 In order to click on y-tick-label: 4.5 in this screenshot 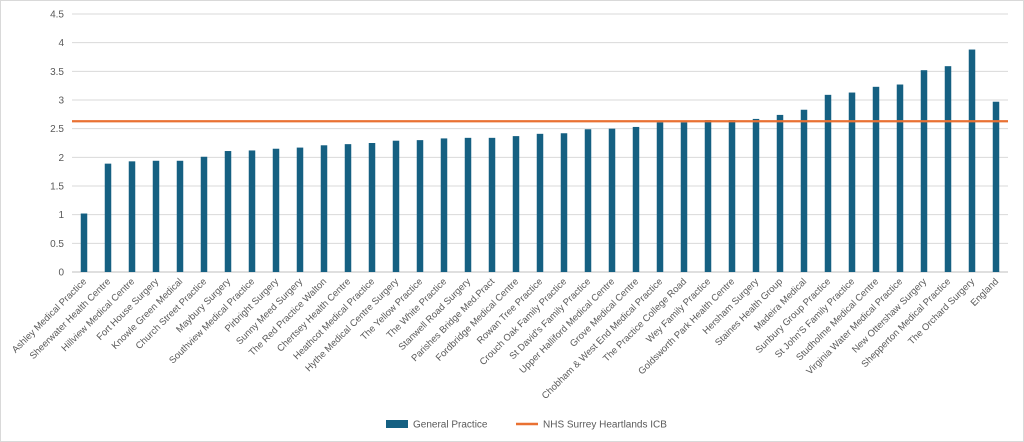, I will do `click(57, 15)`.